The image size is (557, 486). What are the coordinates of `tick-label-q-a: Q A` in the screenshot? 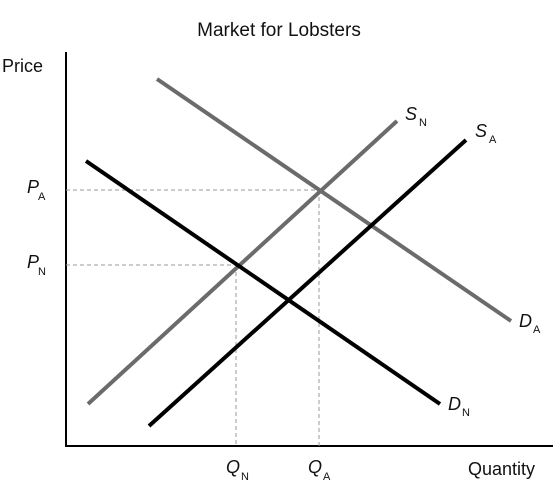 It's located at (319, 470).